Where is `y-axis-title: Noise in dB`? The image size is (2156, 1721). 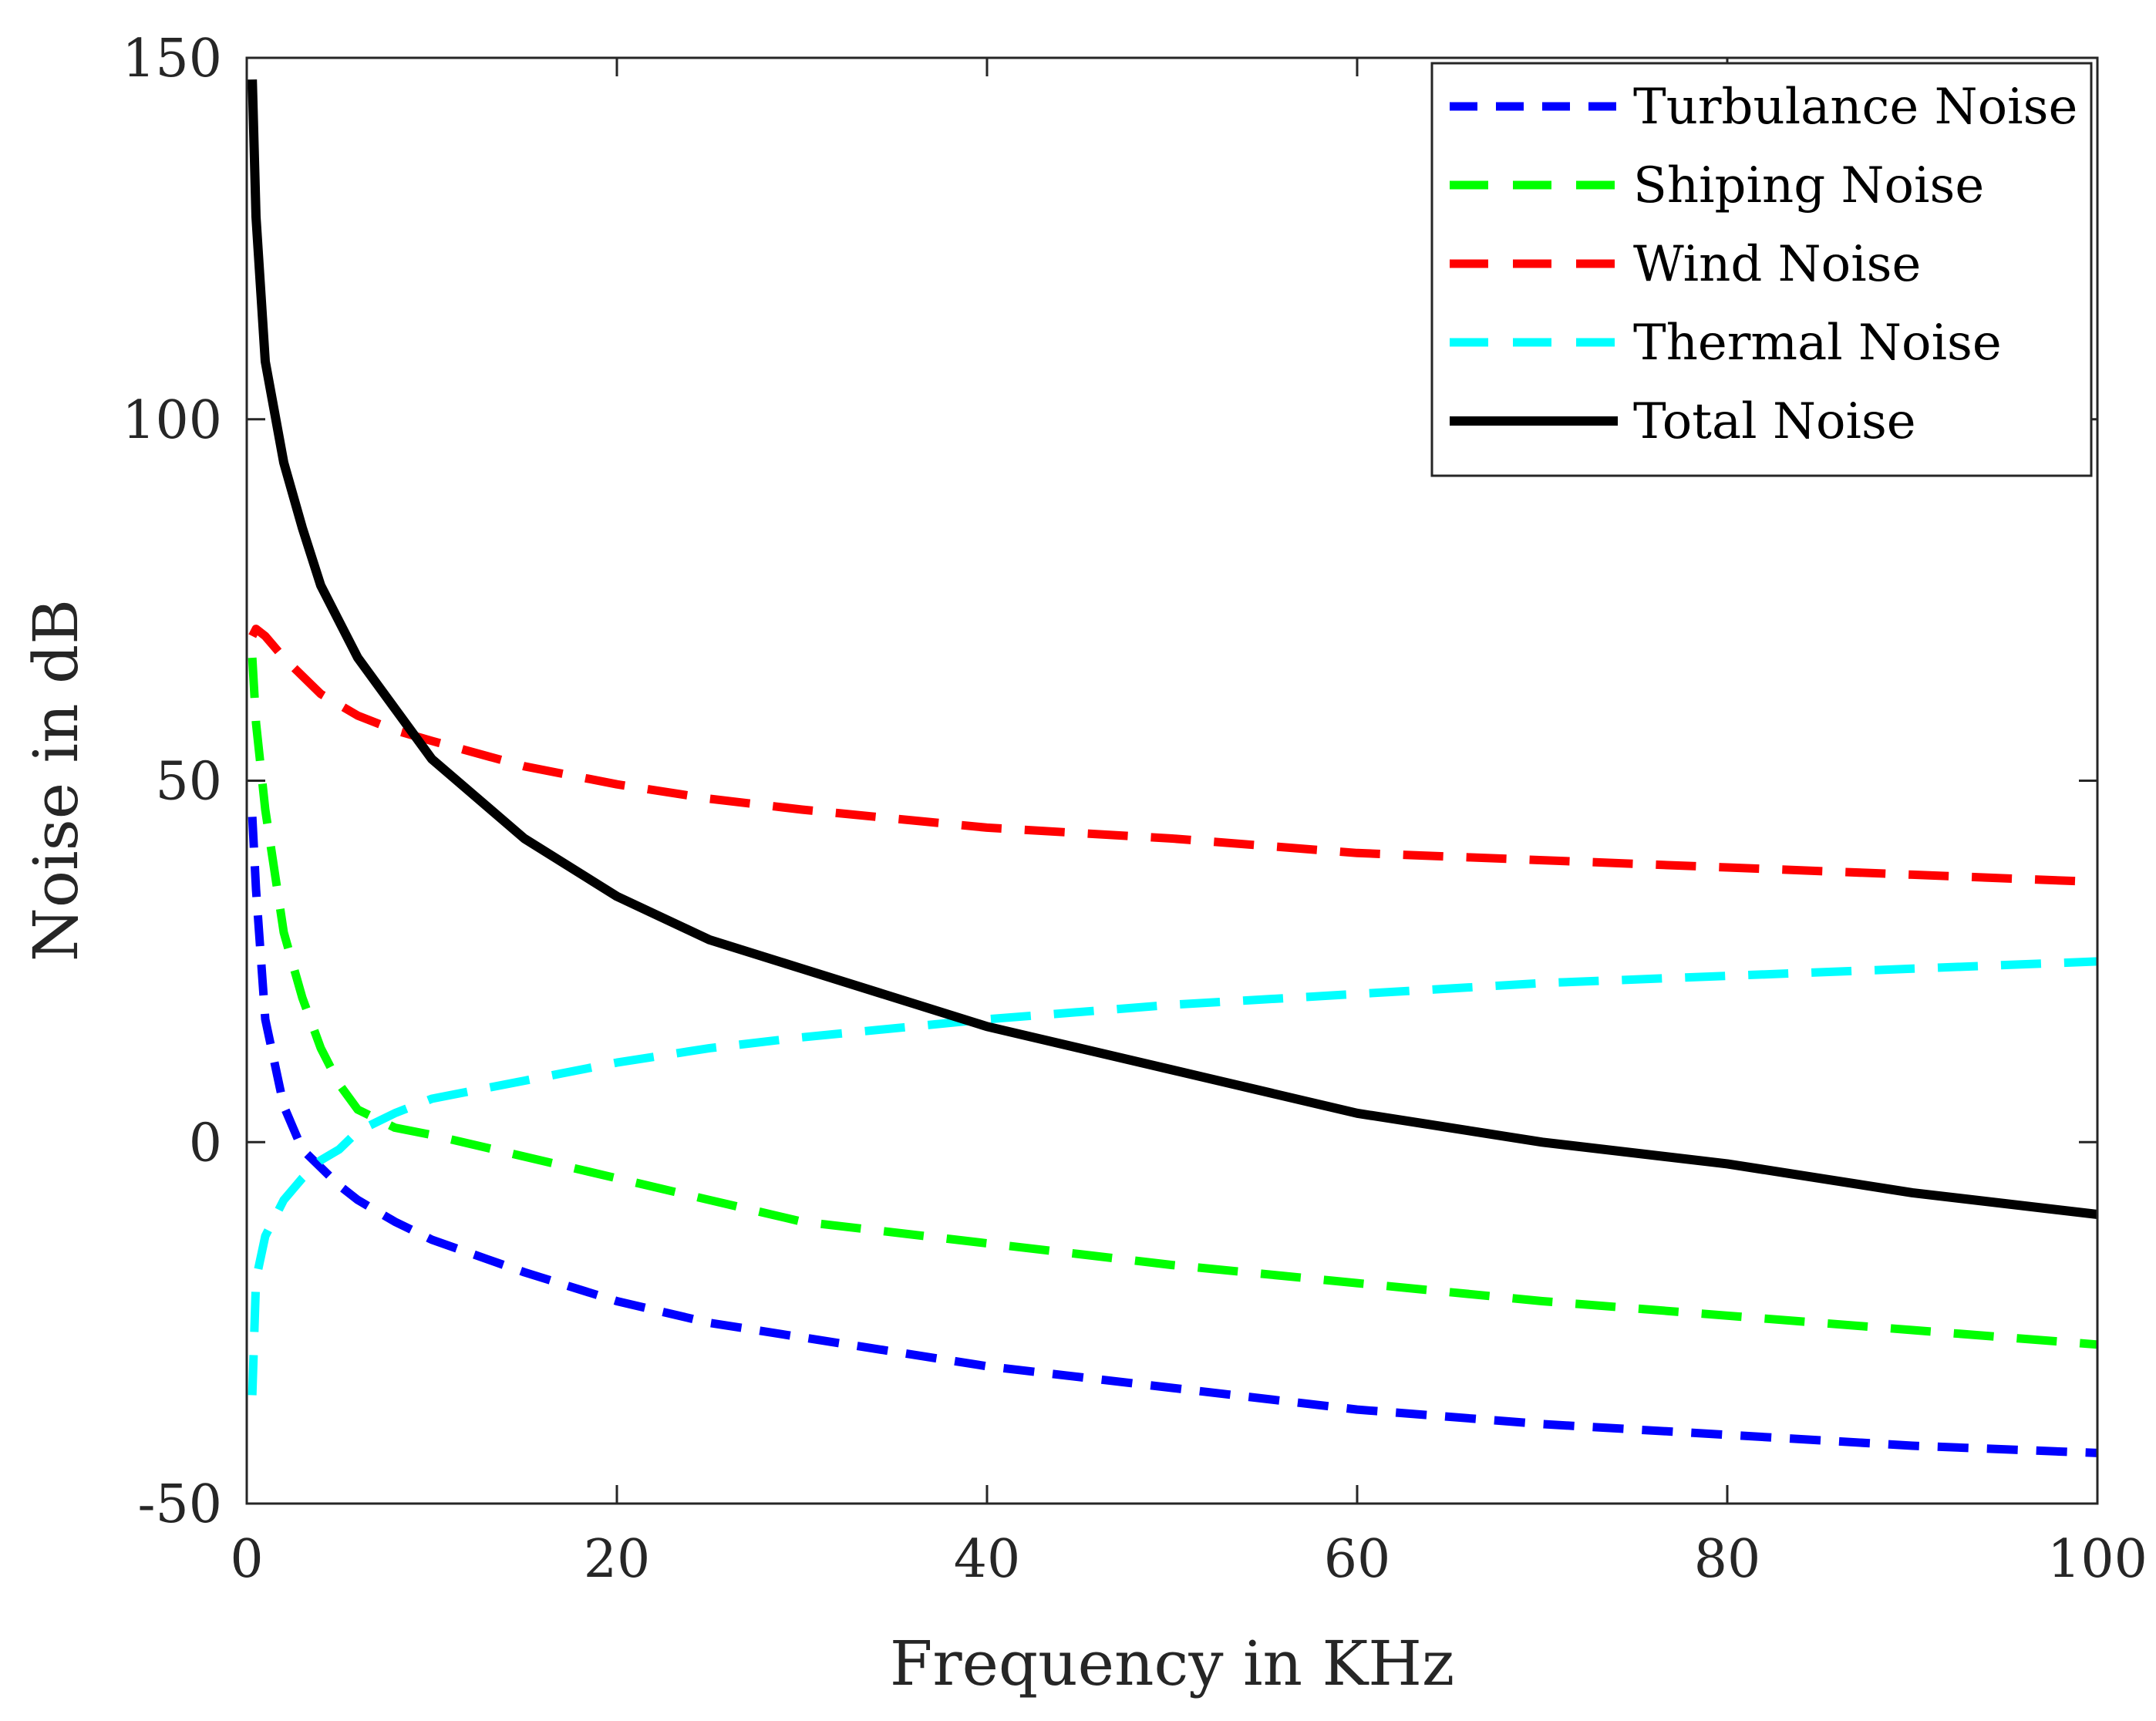
y-axis-title: Noise in dB is located at coordinates (56, 781).